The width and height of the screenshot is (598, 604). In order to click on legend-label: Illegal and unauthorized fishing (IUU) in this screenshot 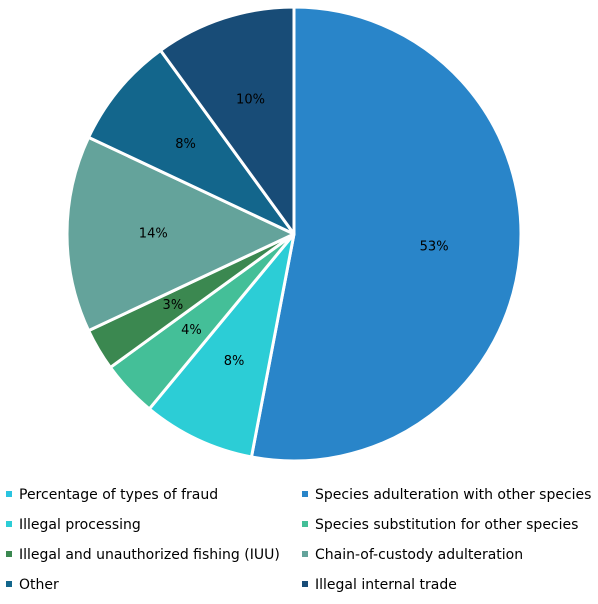, I will do `click(149, 555)`.